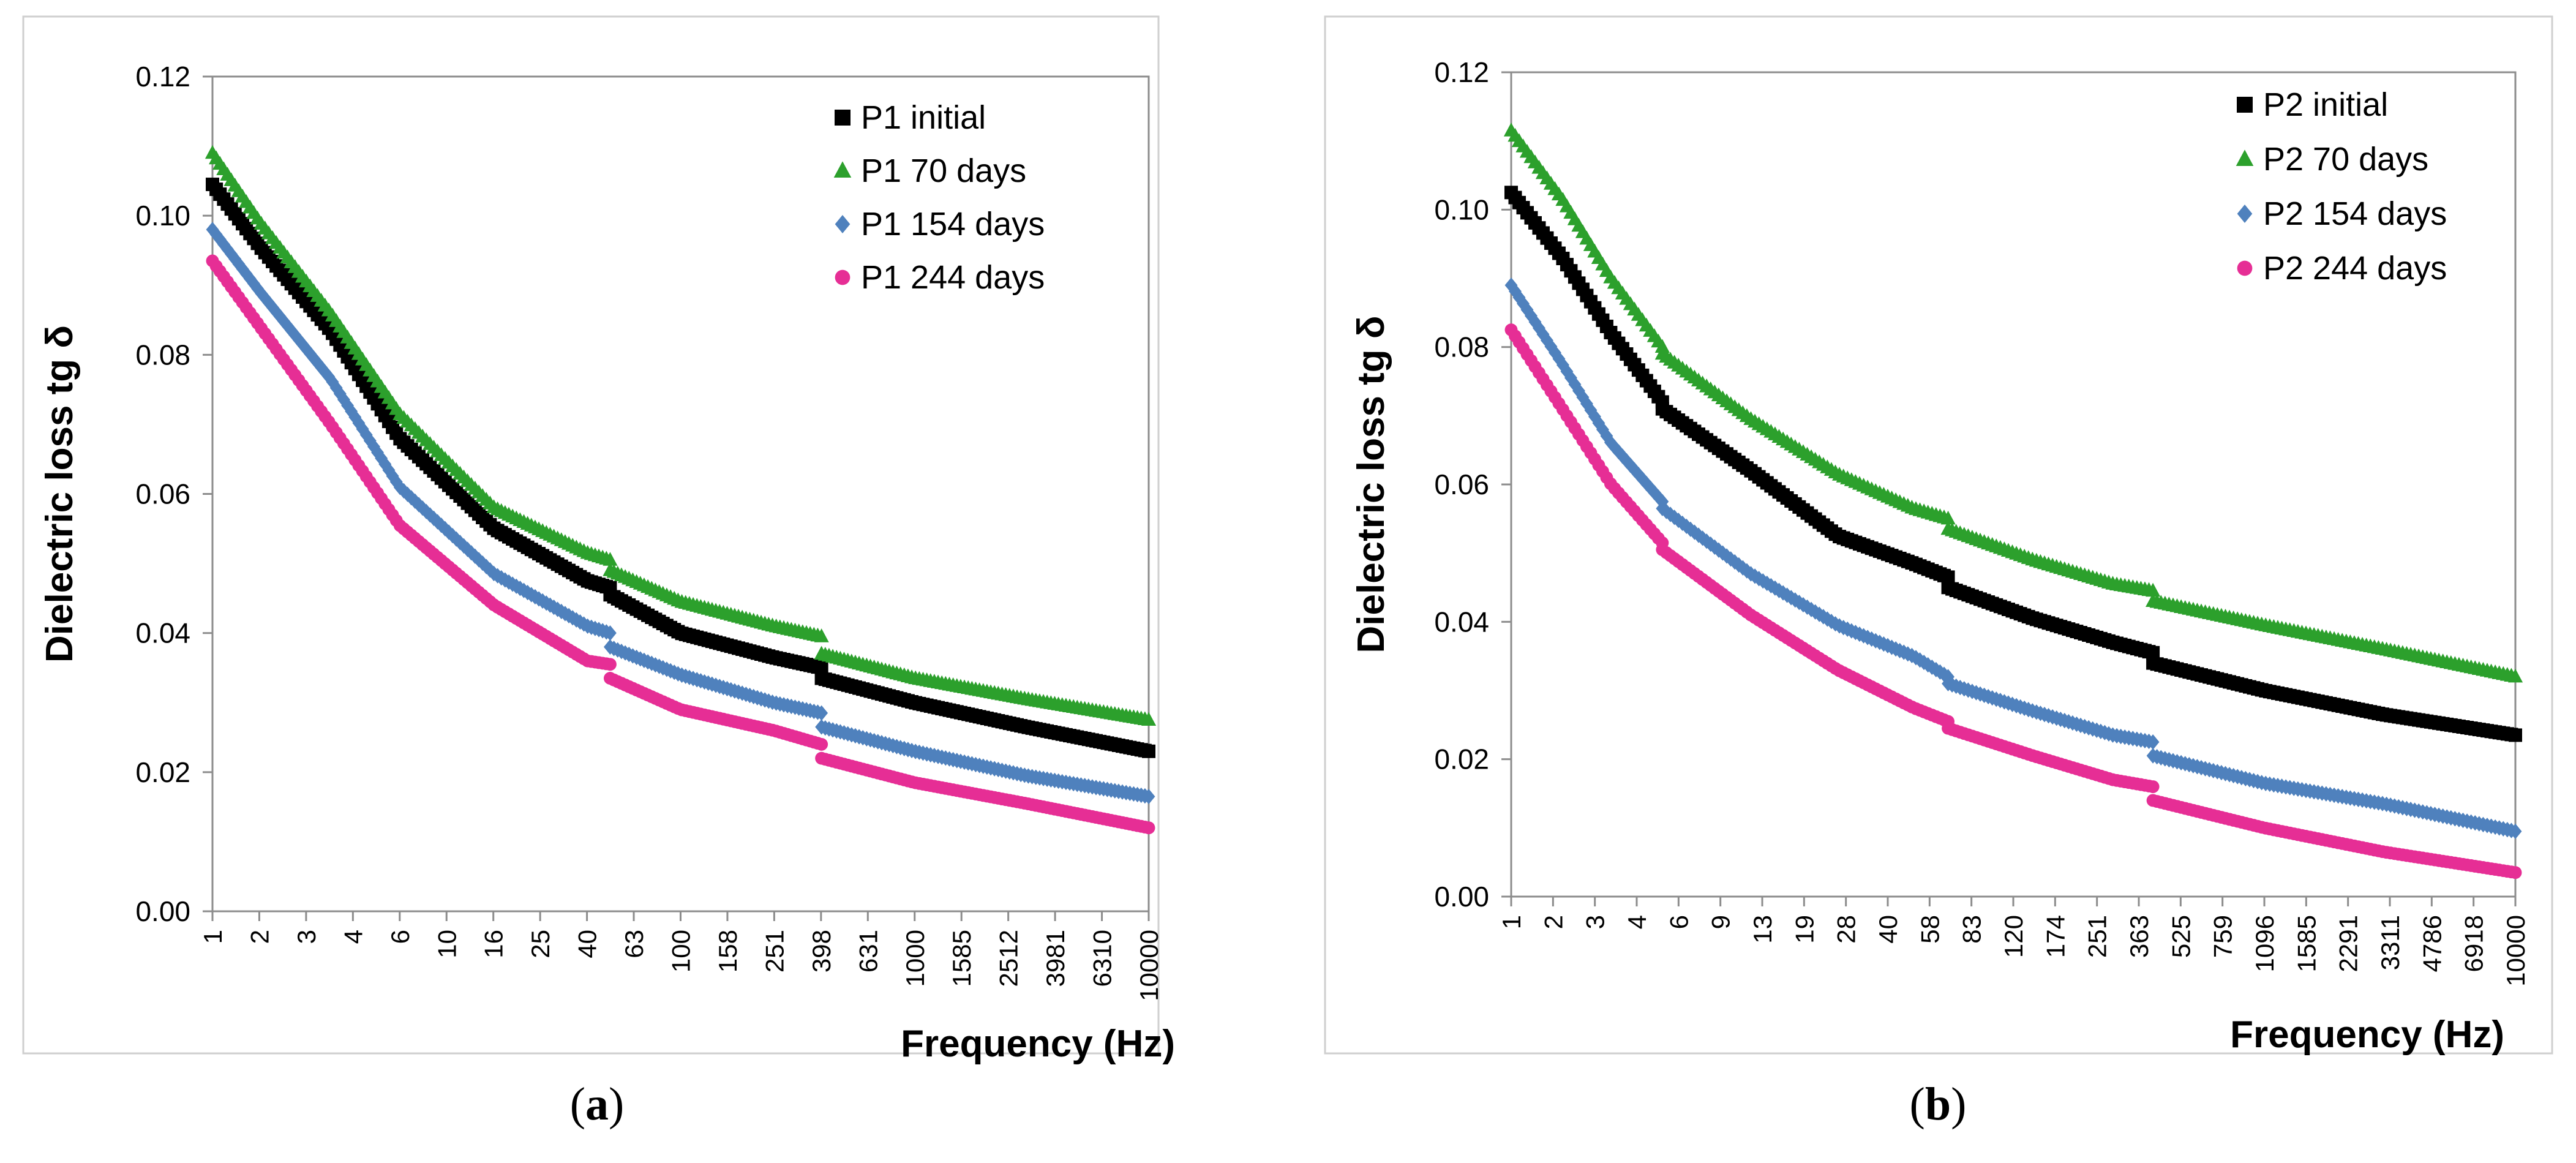 This screenshot has width=2576, height=1163. Describe the element at coordinates (943, 170) in the screenshot. I see `legend-label: P1 70 days` at that location.